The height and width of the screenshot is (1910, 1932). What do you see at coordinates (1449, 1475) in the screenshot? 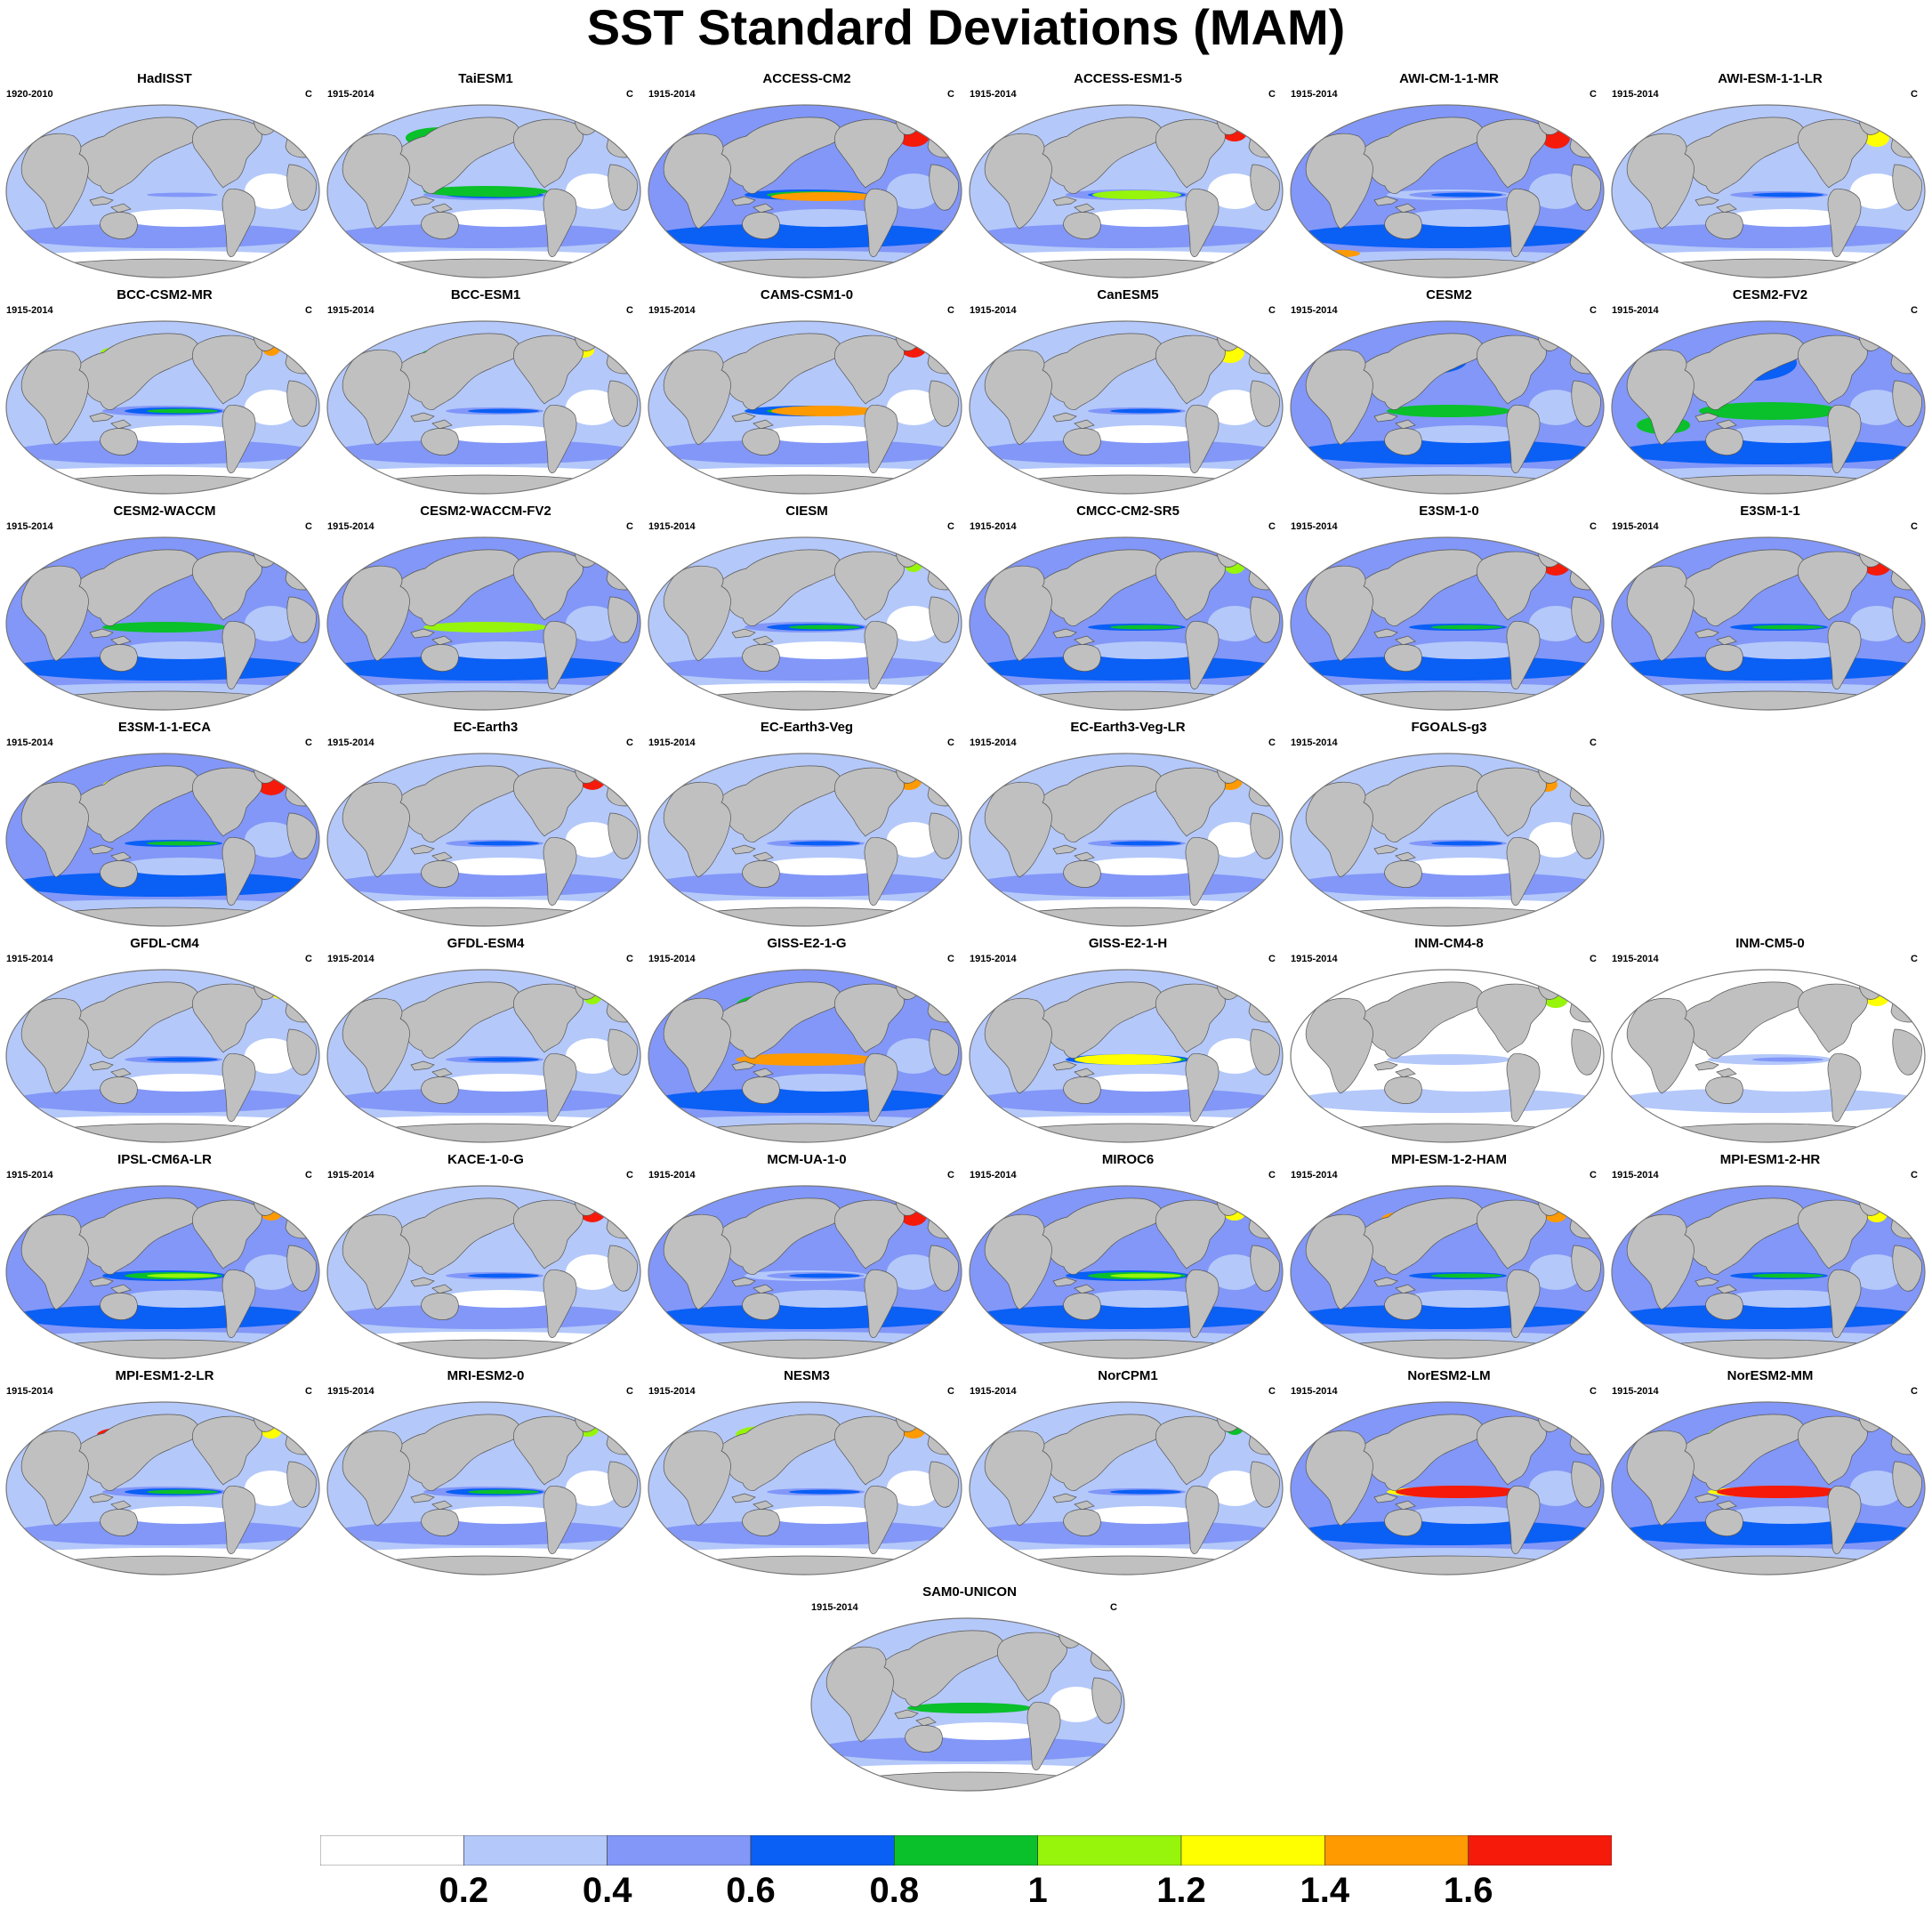
I see `map-panel: NorESM2-LM 1915-2014 C` at bounding box center [1449, 1475].